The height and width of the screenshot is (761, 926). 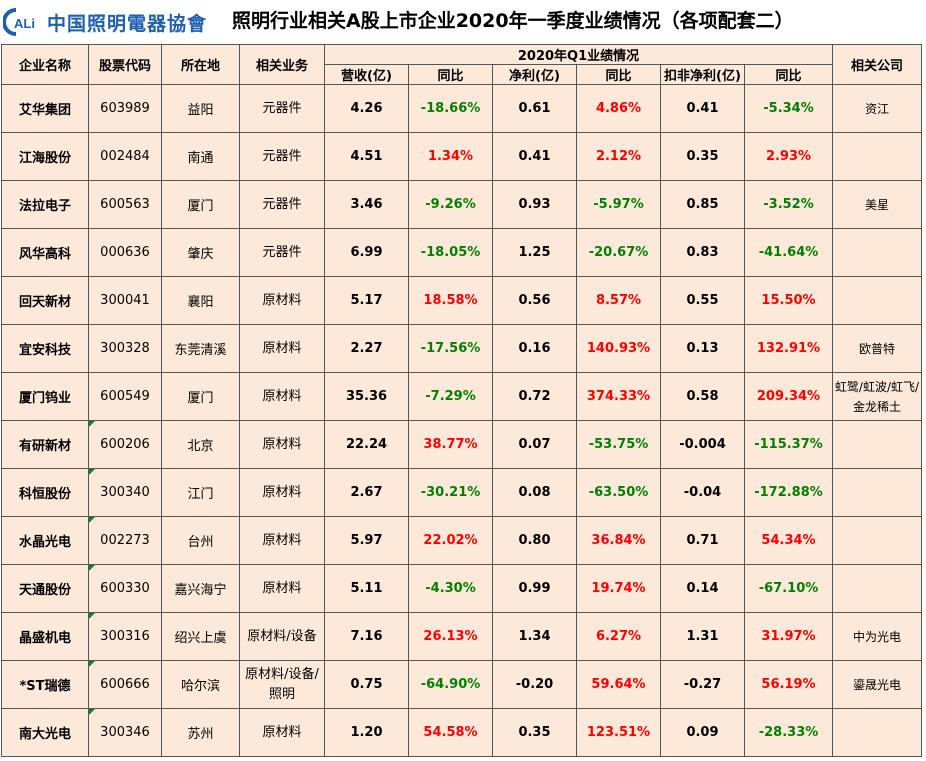 I want to click on cell-location: 益阳, so click(x=200, y=108).